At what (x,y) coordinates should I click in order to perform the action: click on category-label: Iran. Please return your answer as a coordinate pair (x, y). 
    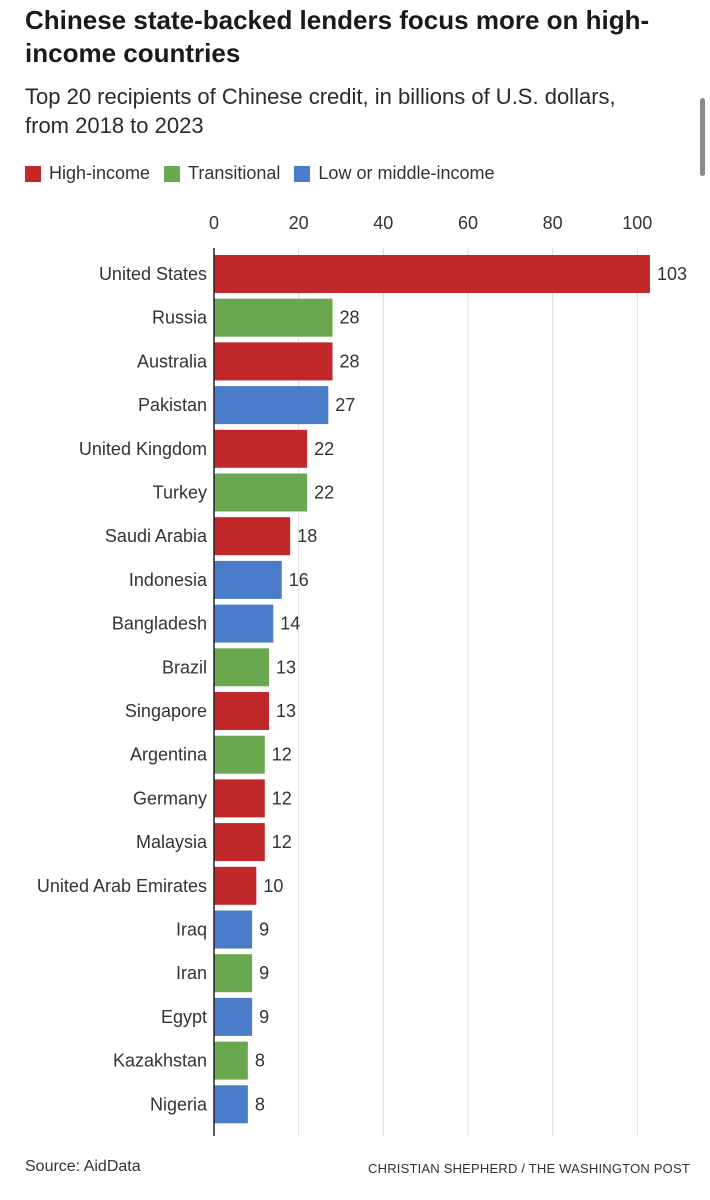
    Looking at the image, I should click on (191, 973).